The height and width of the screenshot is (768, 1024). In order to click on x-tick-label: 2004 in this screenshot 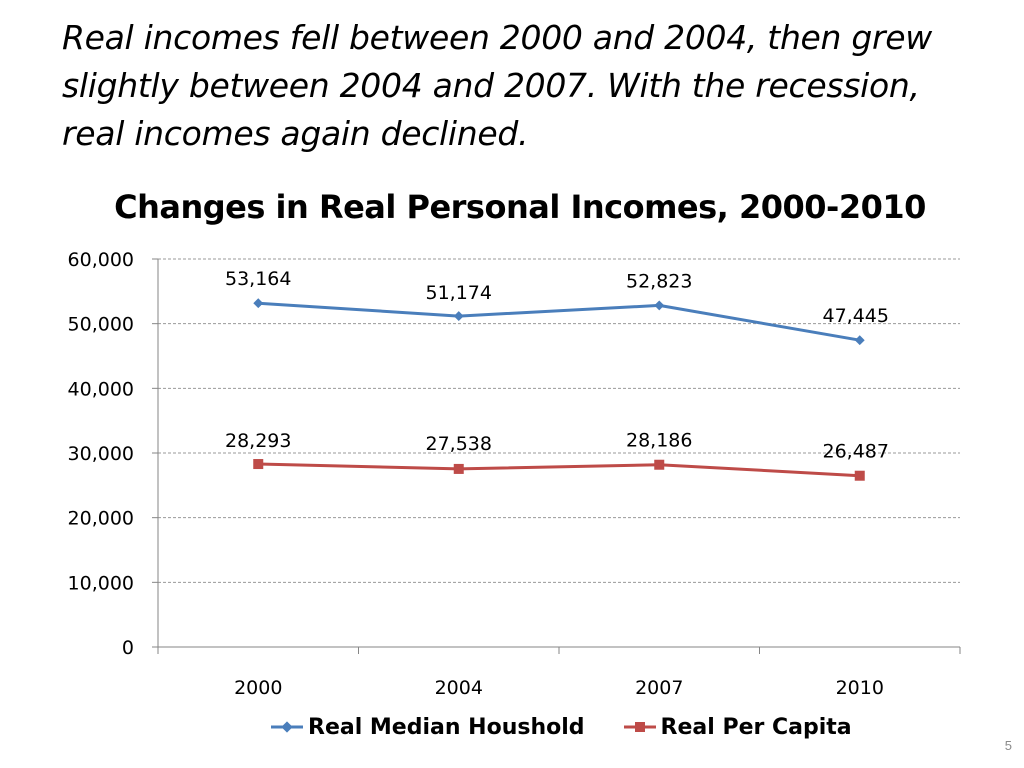, I will do `click(459, 688)`.